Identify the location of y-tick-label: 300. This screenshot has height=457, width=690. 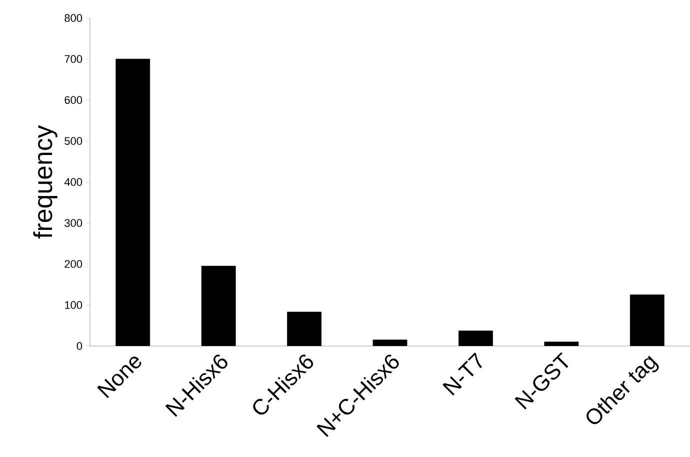
(73, 223).